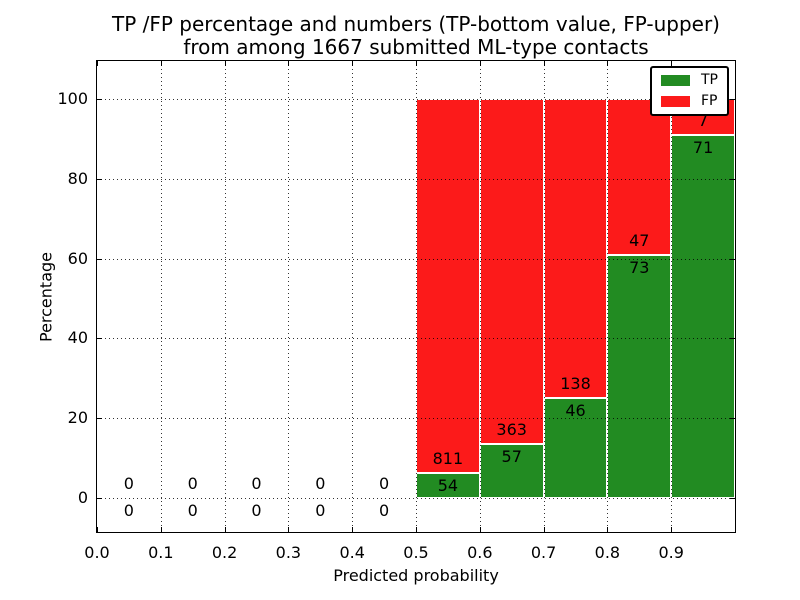  I want to click on x-tick-label: 0.1, so click(161, 552).